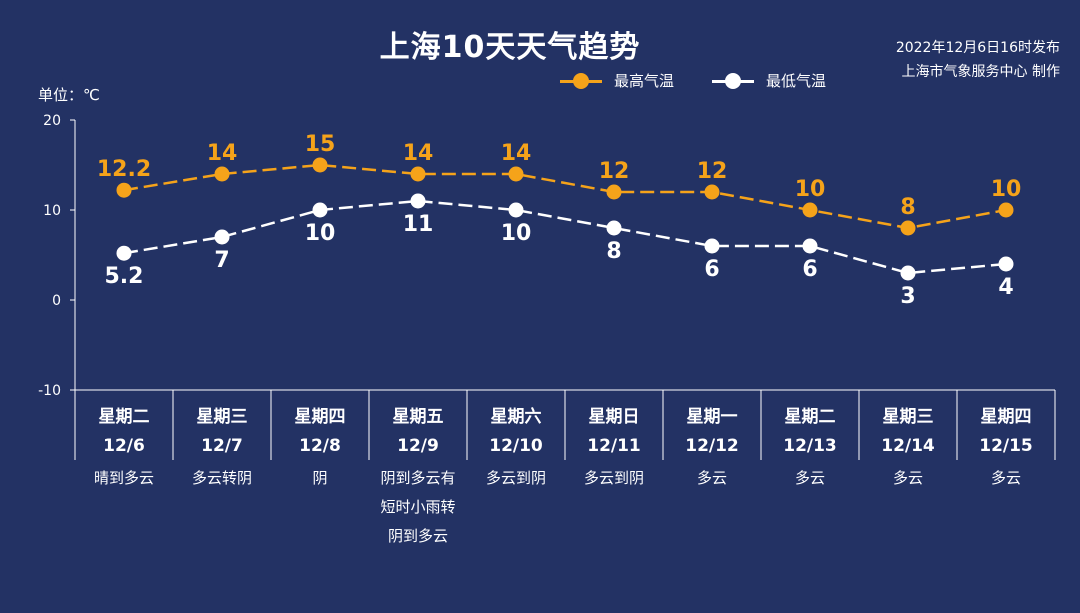 This screenshot has height=613, width=1080. Describe the element at coordinates (614, 417) in the screenshot. I see `weekday-label: 星期日` at that location.